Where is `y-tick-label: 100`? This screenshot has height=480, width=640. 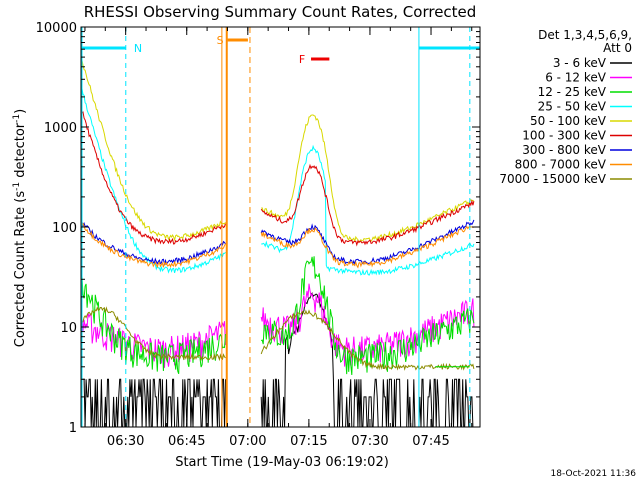
y-tick-label: 100 is located at coordinates (64, 228).